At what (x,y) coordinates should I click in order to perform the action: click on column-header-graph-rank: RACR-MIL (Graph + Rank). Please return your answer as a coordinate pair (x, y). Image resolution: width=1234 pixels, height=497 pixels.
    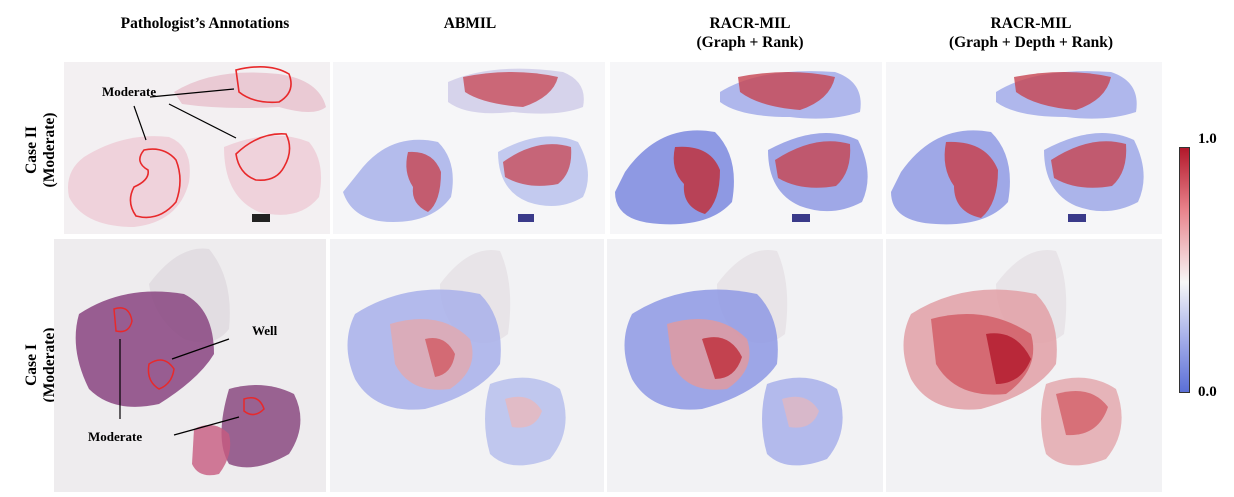
    Looking at the image, I should click on (750, 33).